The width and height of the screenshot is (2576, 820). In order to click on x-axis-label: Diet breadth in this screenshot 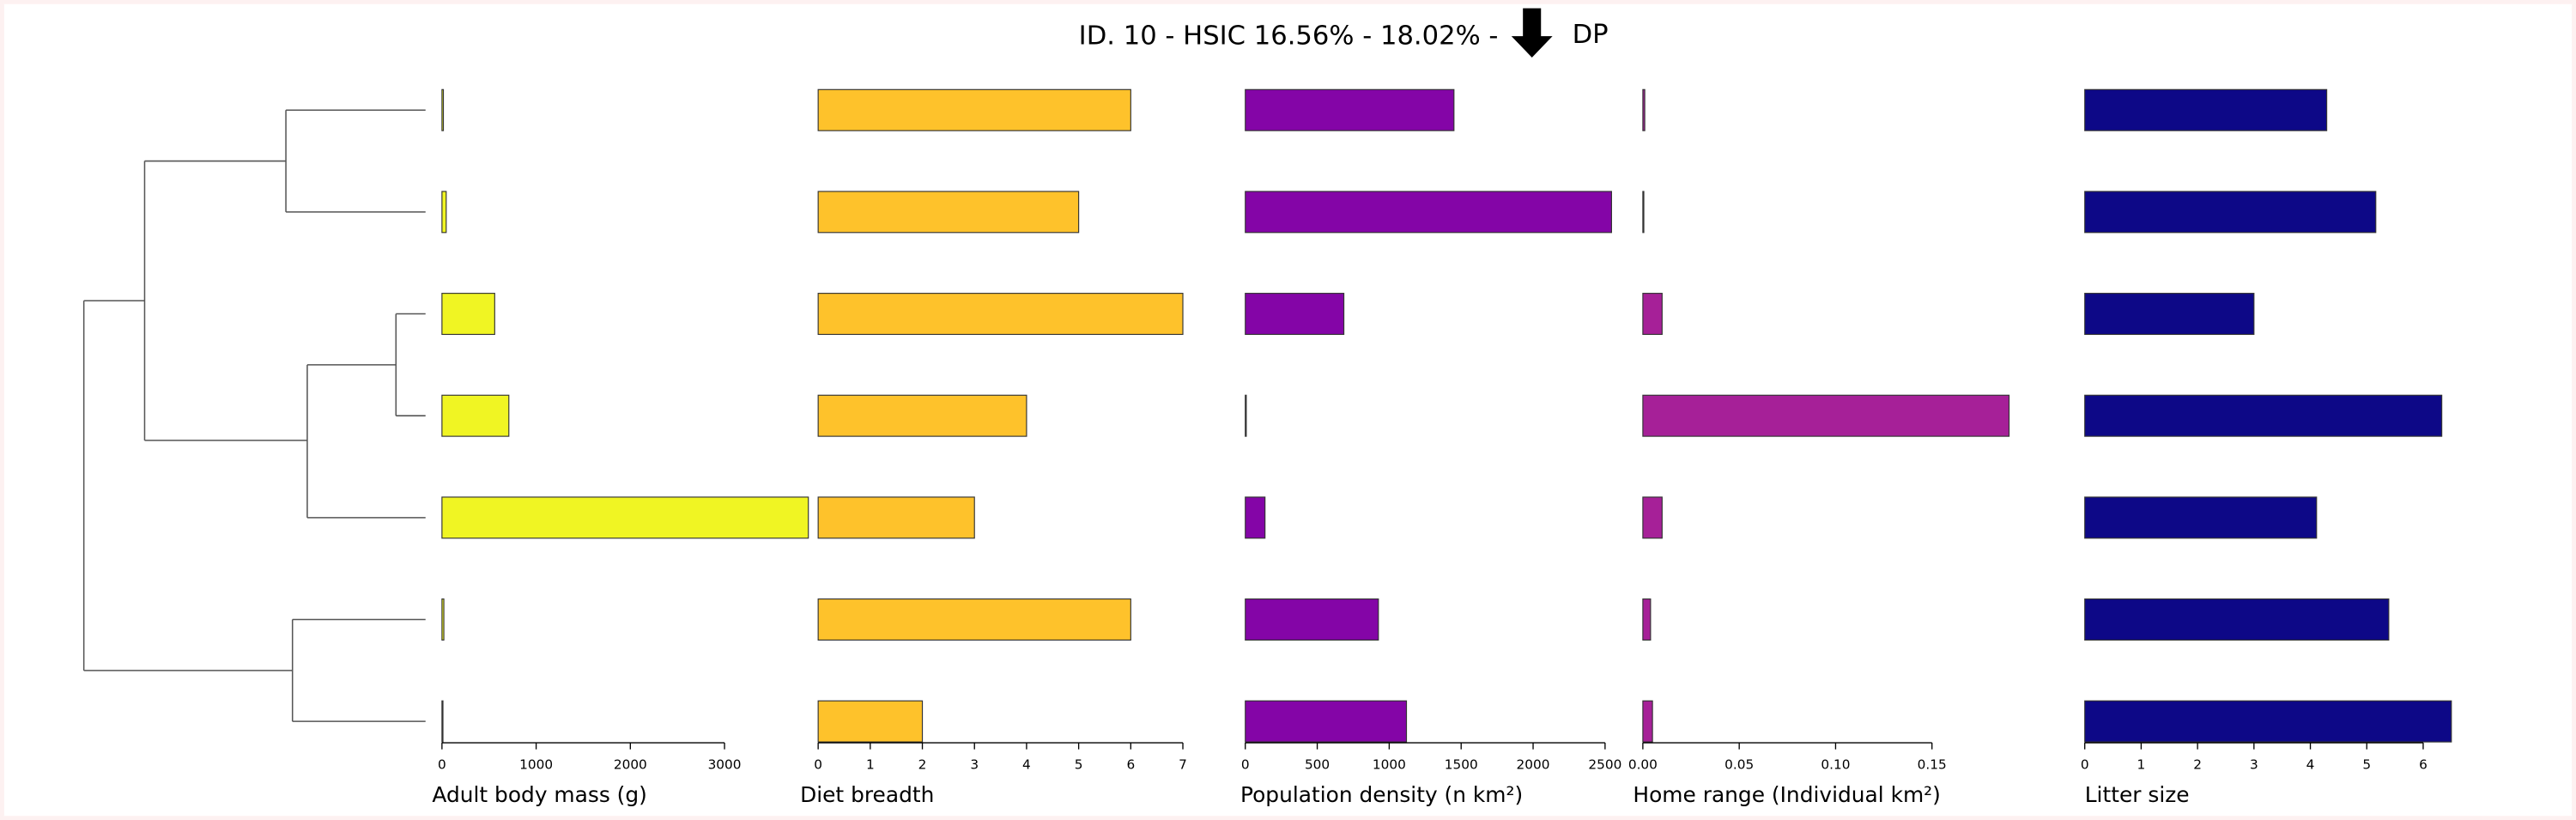, I will do `click(867, 794)`.